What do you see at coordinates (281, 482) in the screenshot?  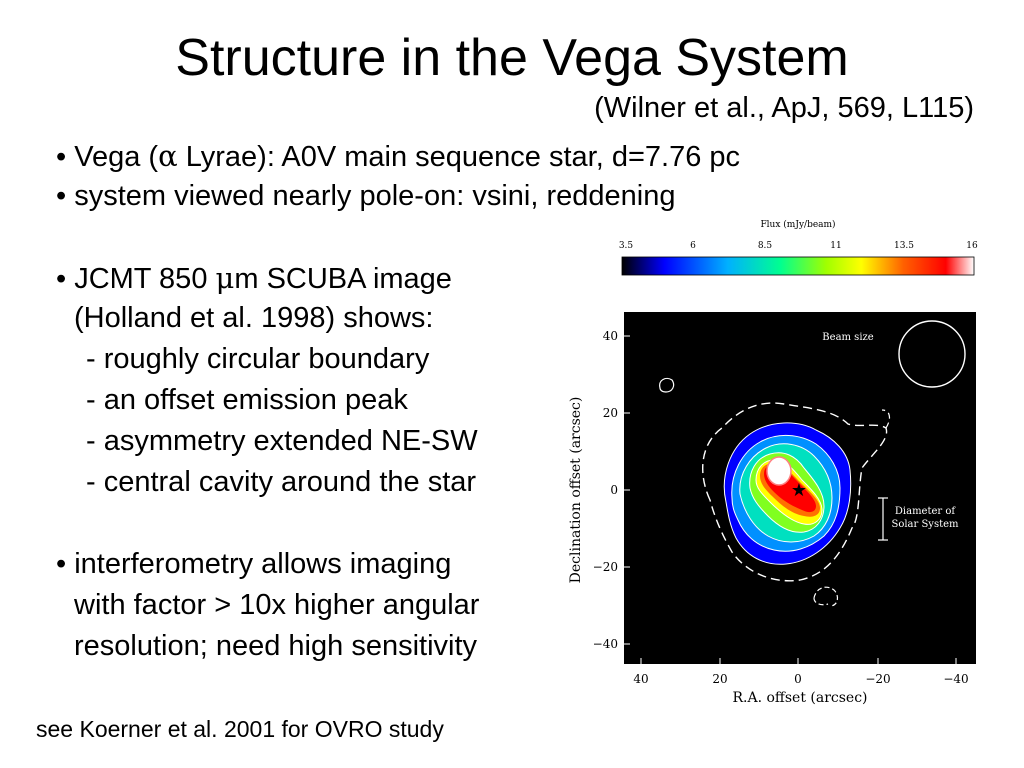 I see `sub-item: - central cavity around the star` at bounding box center [281, 482].